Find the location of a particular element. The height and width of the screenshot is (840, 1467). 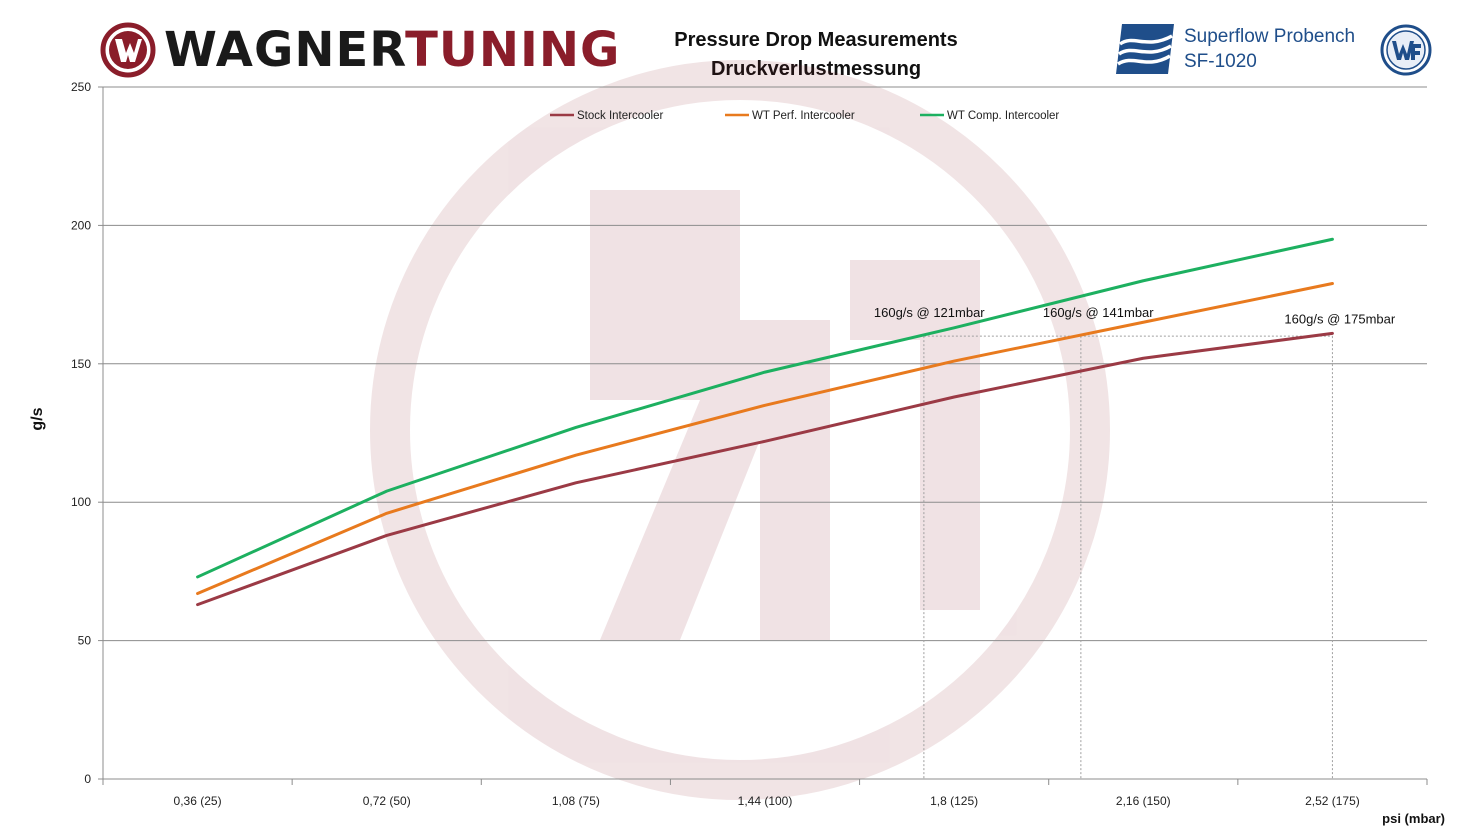

x-tick-label: 1,44 (100) is located at coordinates (765, 801).